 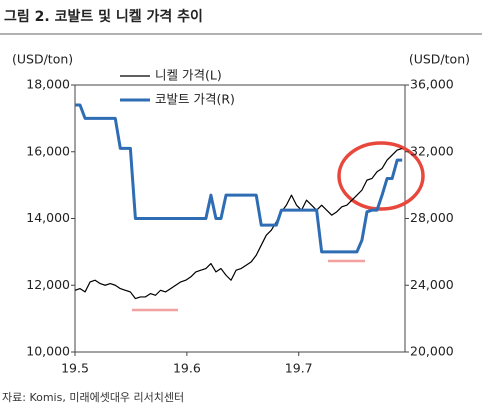 What do you see at coordinates (195, 99) in the screenshot?
I see `legend-label: 코발트 가격(R)` at bounding box center [195, 99].